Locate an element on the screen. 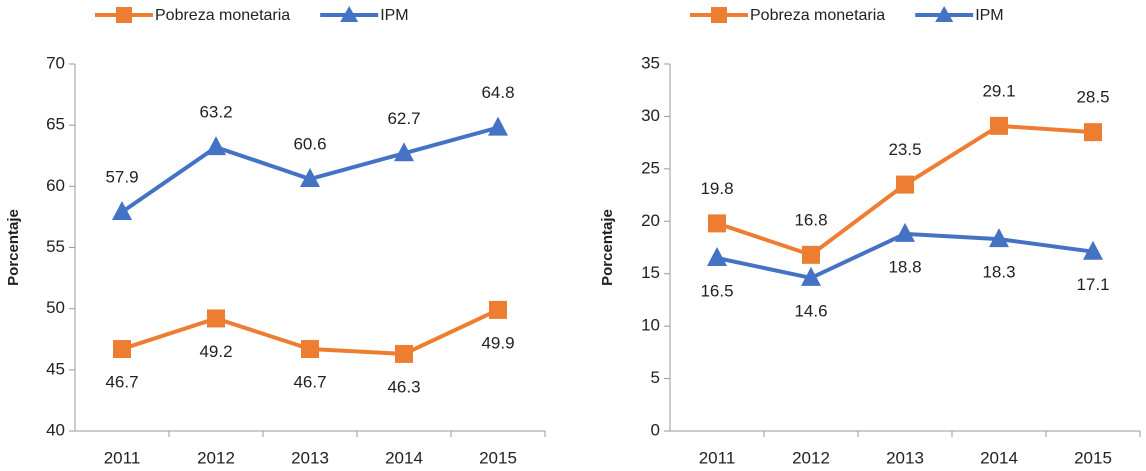  y-tick-label: 10 is located at coordinates (650, 325).